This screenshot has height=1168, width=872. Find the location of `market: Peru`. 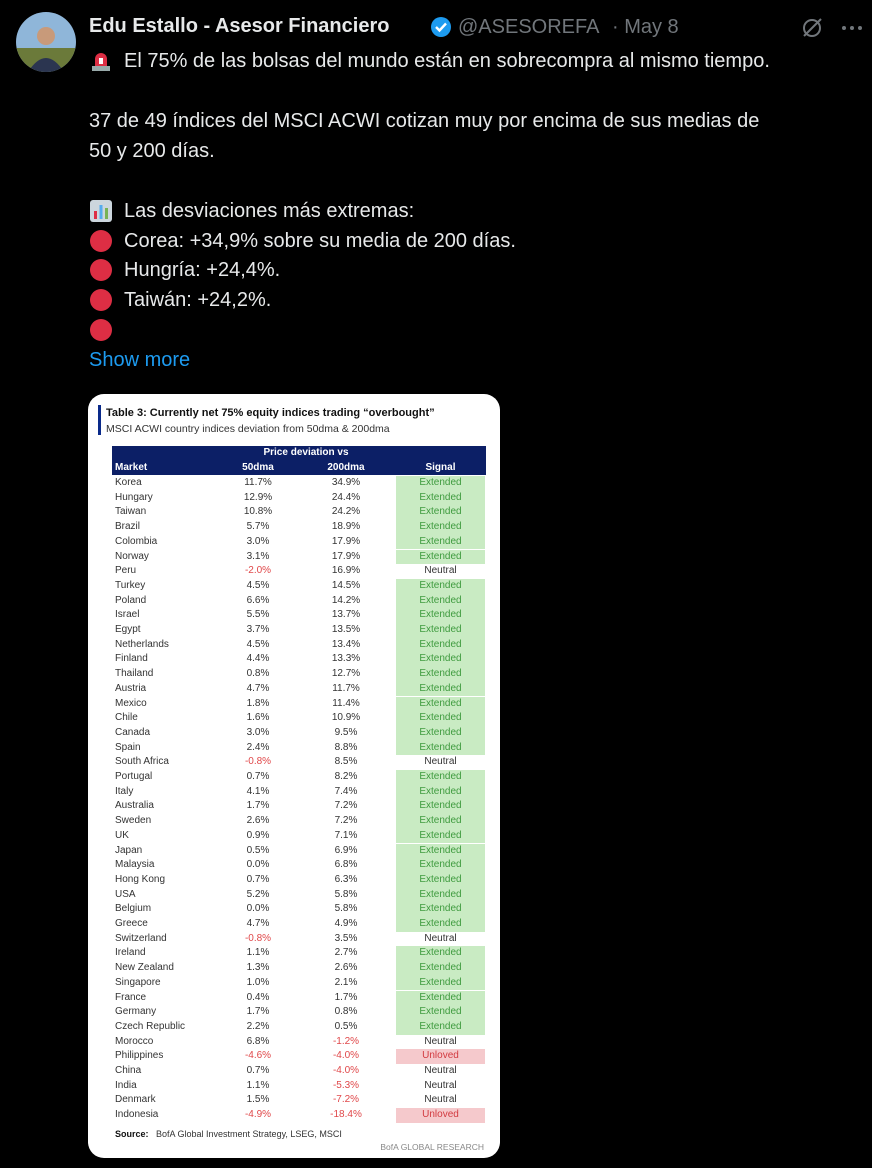

market: Peru is located at coordinates (126, 571).